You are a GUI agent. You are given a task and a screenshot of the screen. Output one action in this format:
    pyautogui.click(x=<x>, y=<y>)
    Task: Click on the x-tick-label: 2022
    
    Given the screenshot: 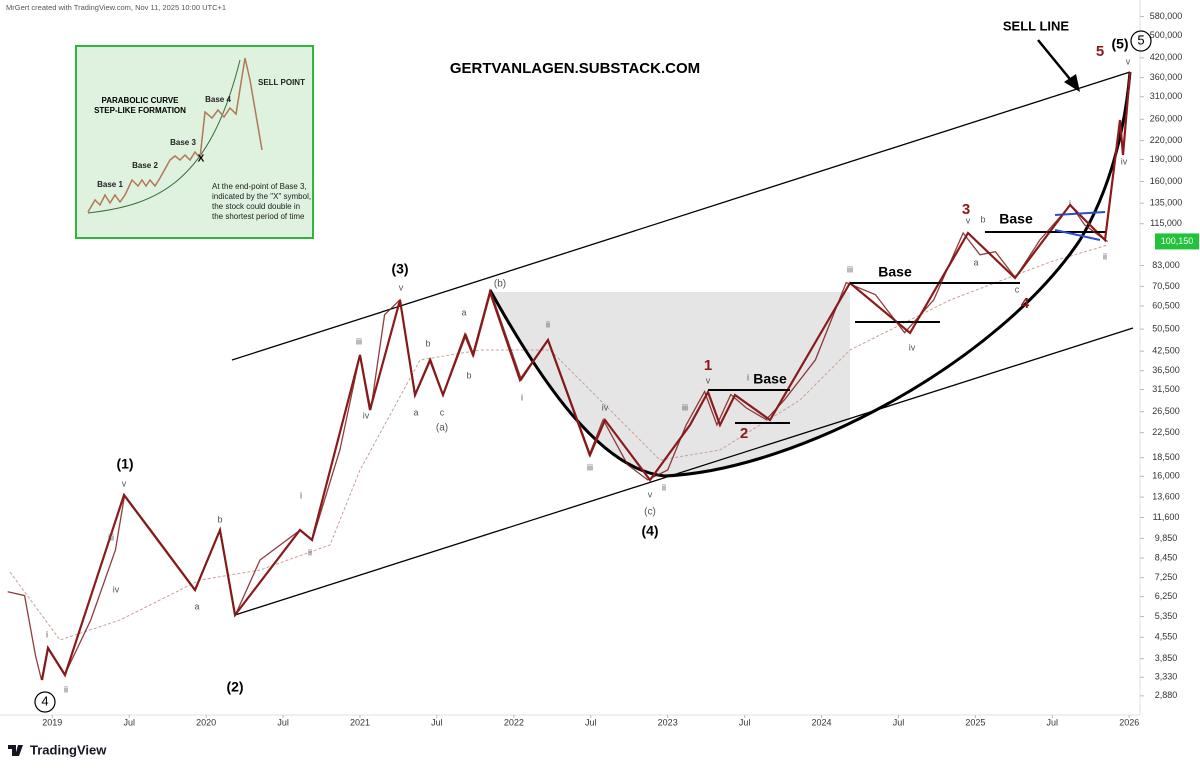 What is the action you would take?
    pyautogui.click(x=514, y=722)
    